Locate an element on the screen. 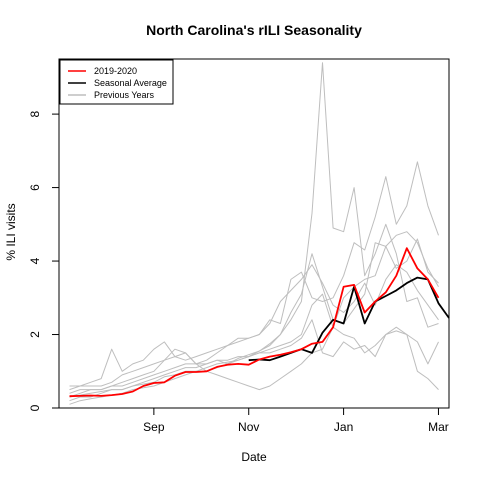 This screenshot has height=480, width=480. legend-box is located at coordinates (116, 82).